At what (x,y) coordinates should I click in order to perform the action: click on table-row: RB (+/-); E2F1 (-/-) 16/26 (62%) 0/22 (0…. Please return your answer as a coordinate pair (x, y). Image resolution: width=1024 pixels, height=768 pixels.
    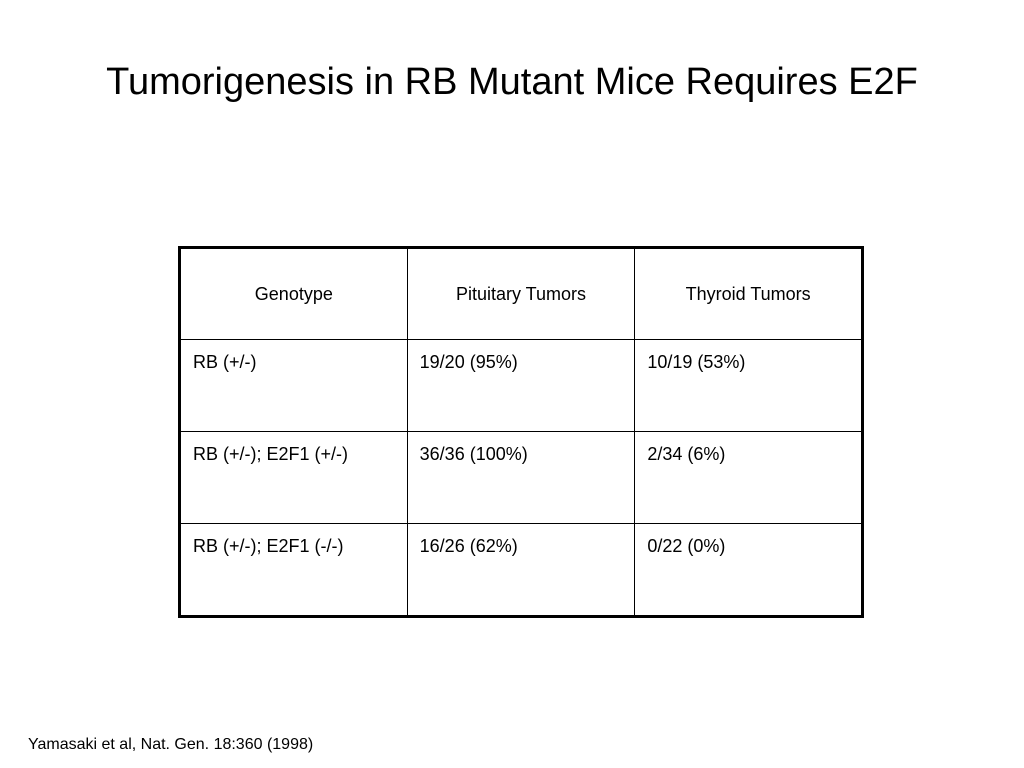
    Looking at the image, I should click on (521, 570).